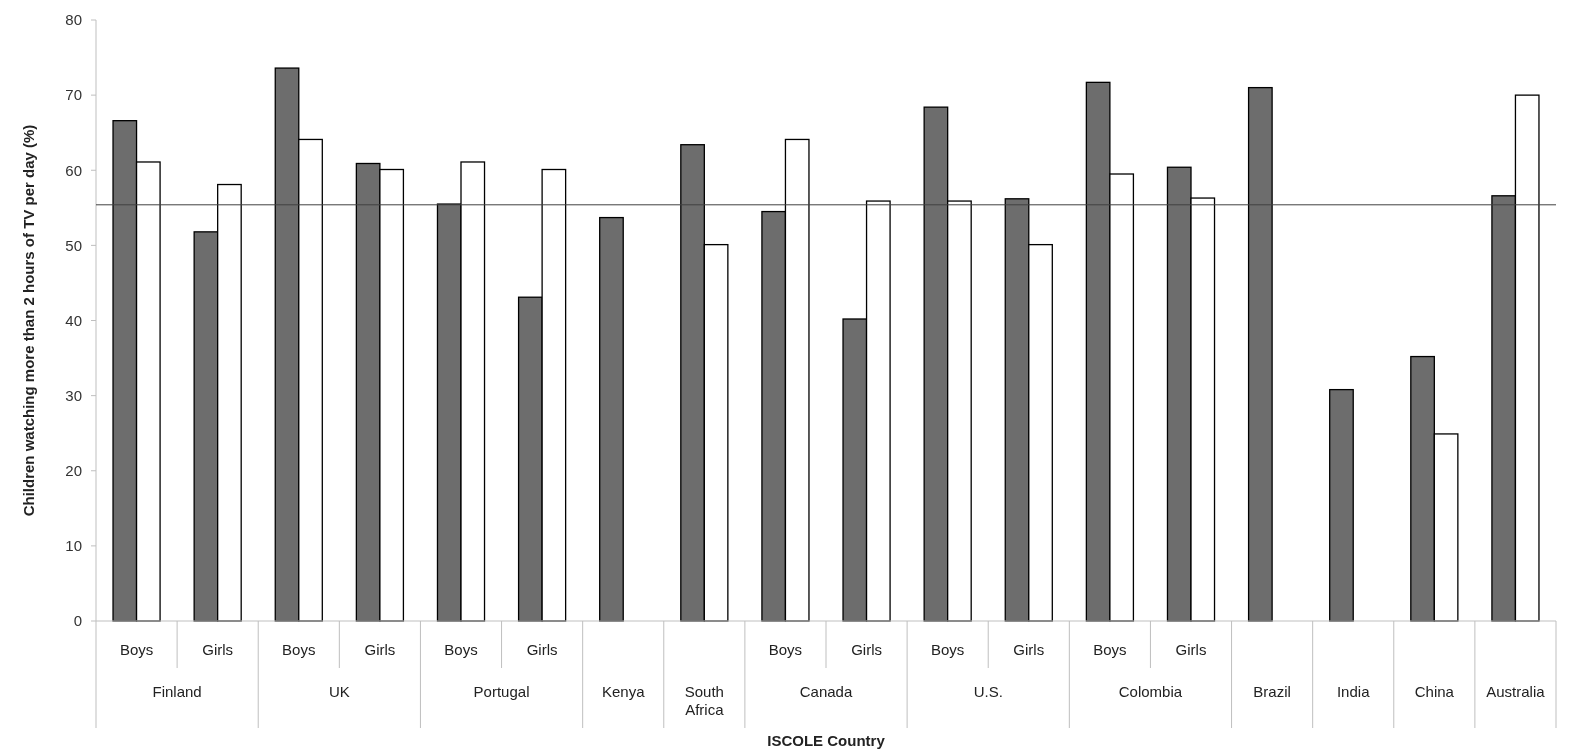  What do you see at coordinates (1272, 692) in the screenshot?
I see `text: Brazil` at bounding box center [1272, 692].